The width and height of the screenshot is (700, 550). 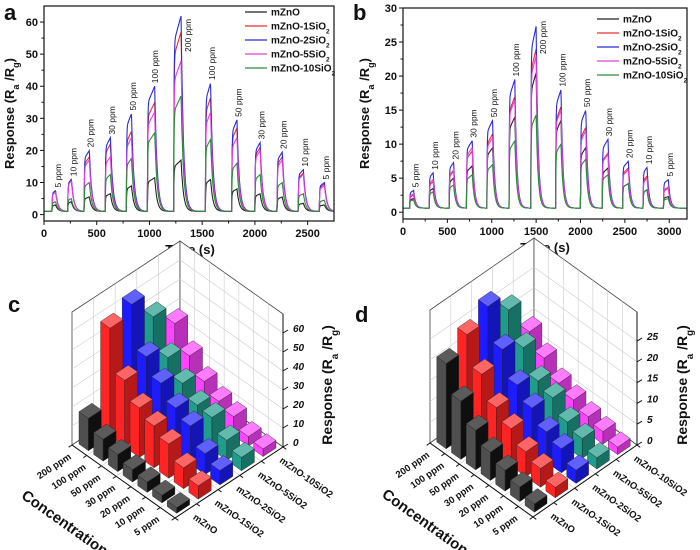 I want to click on bar-top-mZnO-10SiO2-50 ppm, so click(x=560, y=375).